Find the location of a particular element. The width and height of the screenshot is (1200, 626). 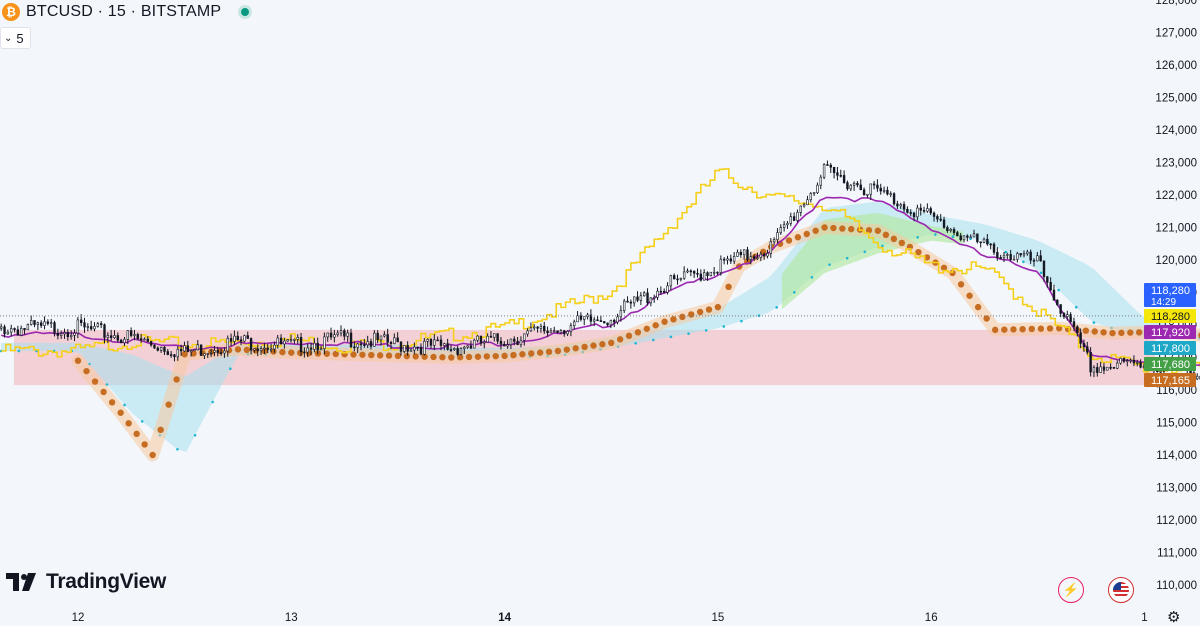

gear-icon: ⚙ is located at coordinates (1173, 617).